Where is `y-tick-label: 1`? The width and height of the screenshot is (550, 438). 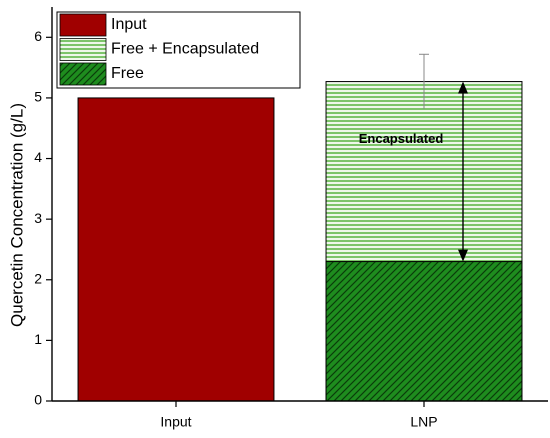 y-tick-label: 1 is located at coordinates (38, 339).